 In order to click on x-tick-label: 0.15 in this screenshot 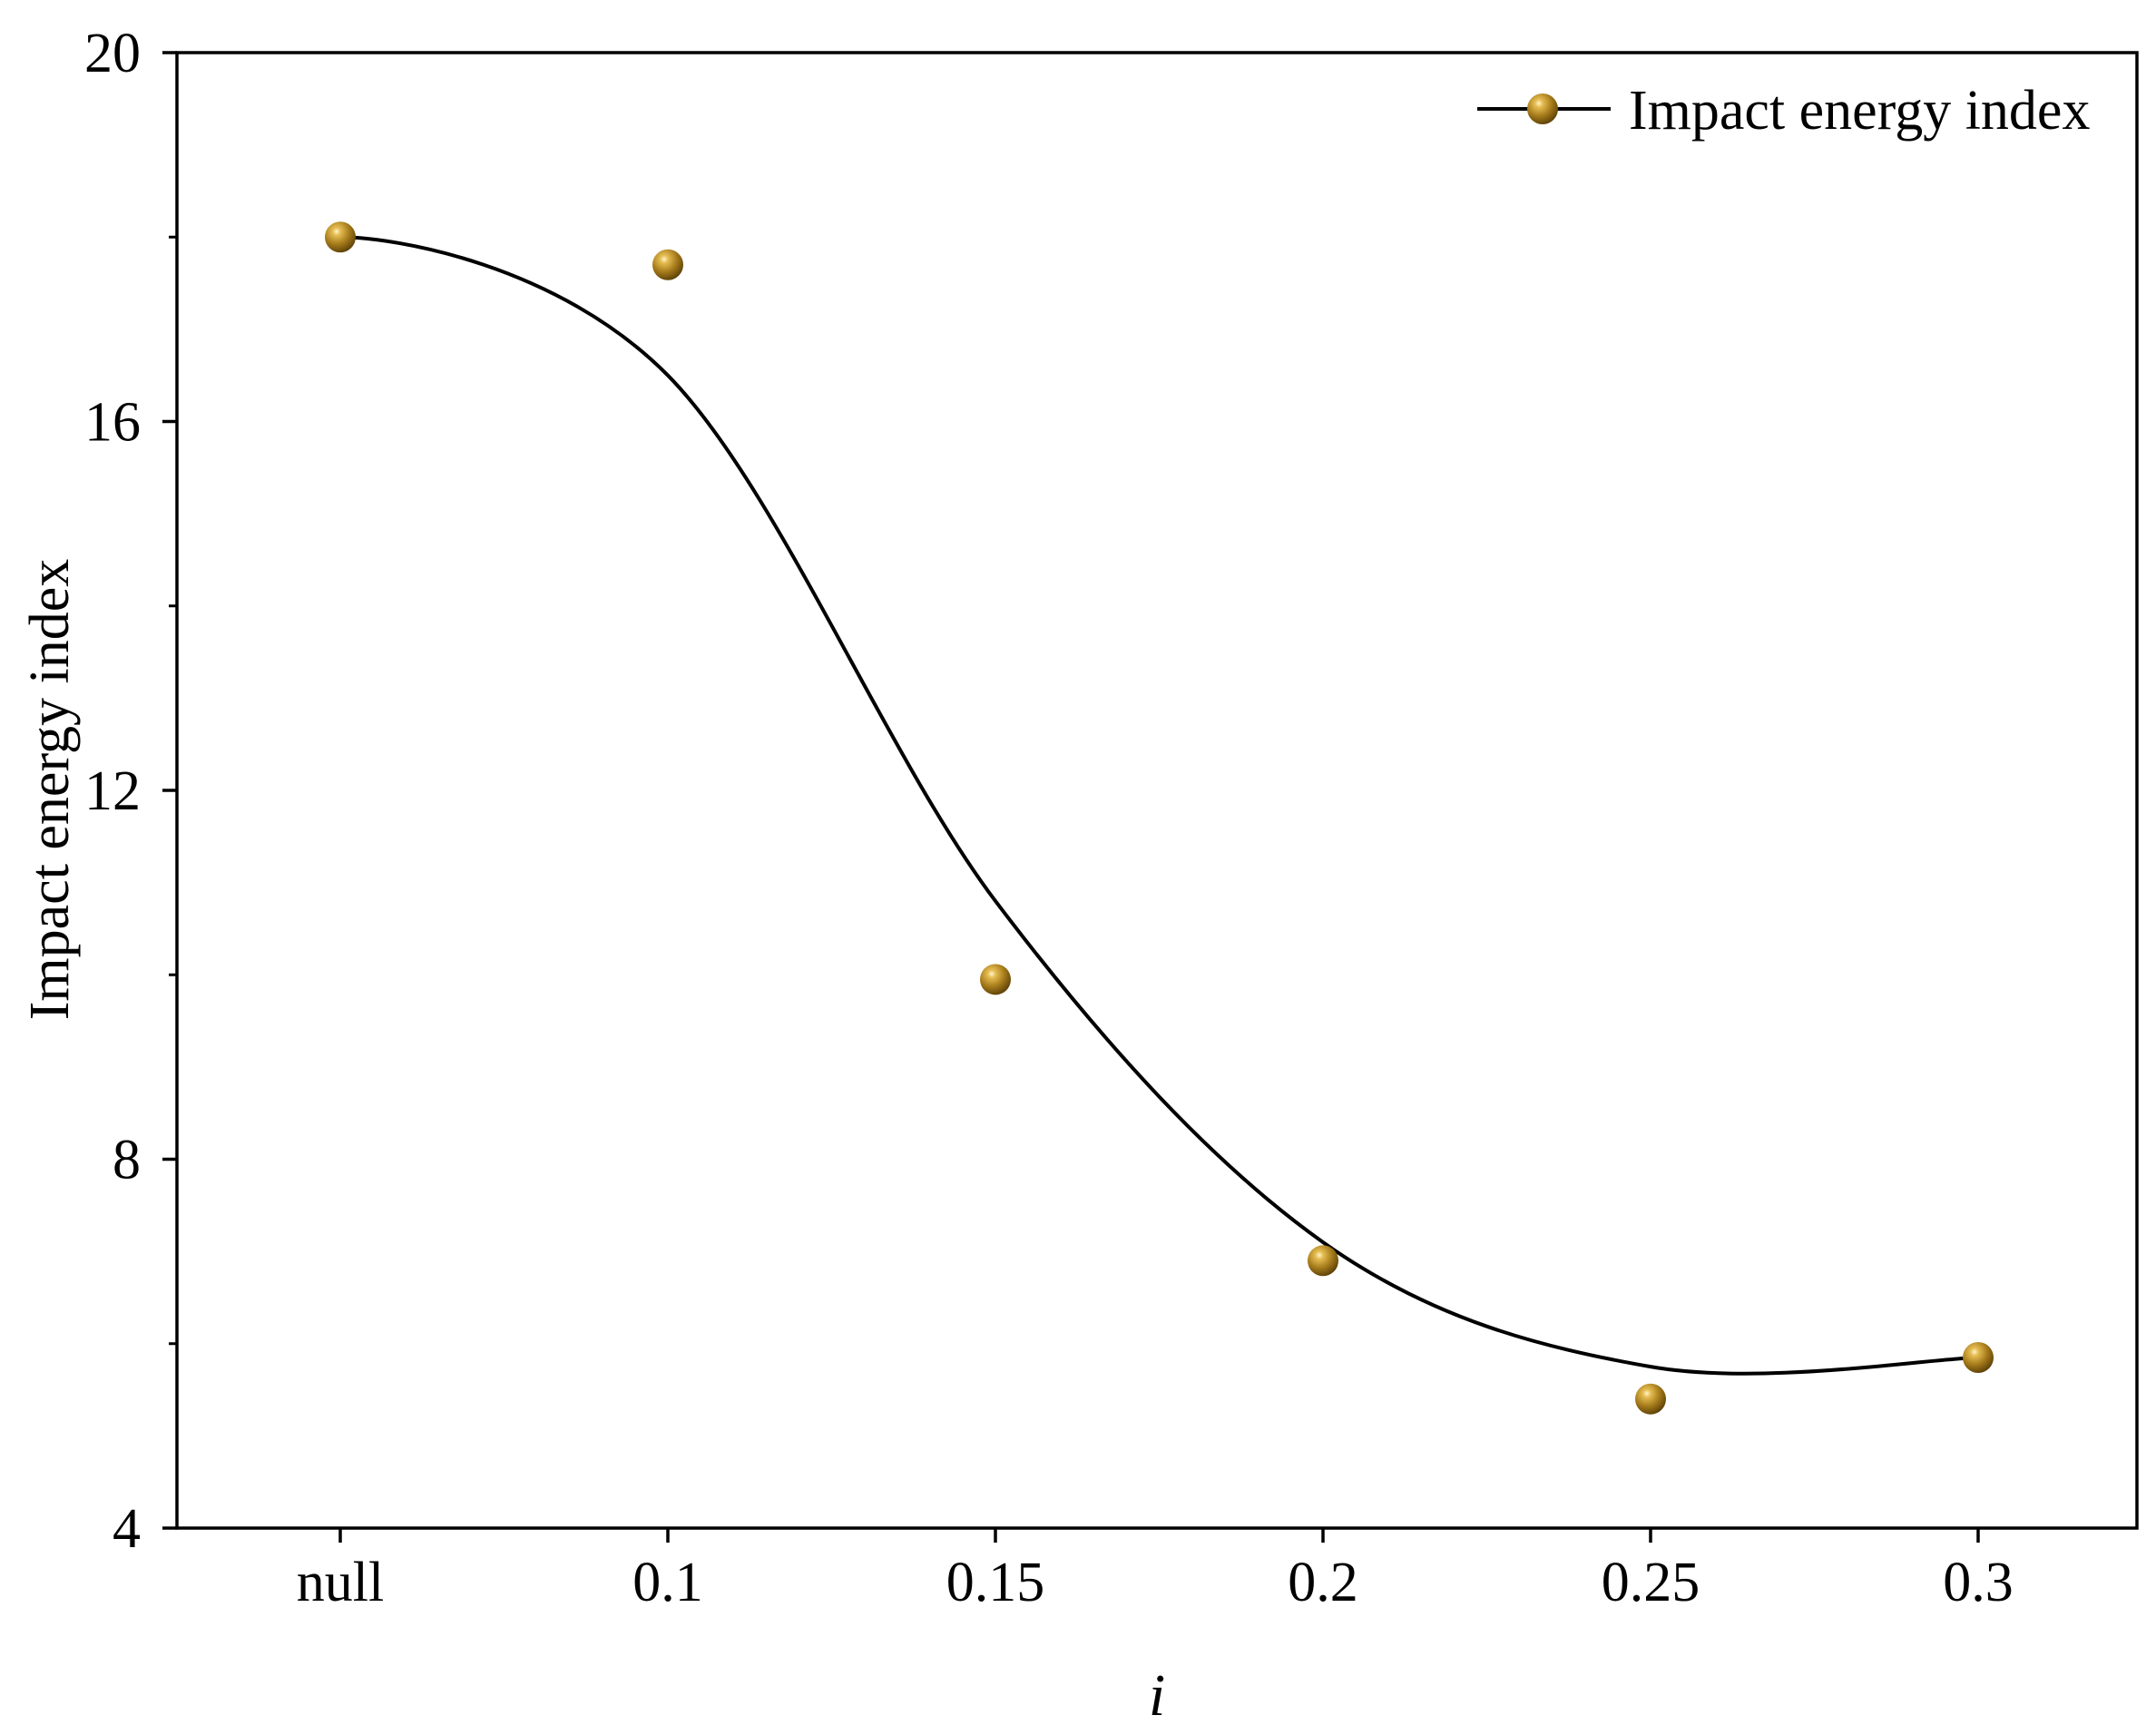, I will do `click(995, 1582)`.